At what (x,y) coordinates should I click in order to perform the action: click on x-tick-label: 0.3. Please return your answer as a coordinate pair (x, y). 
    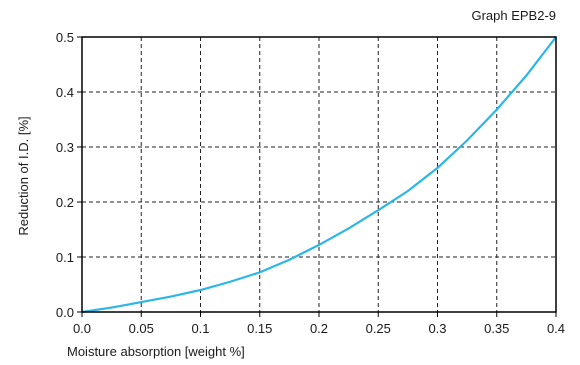
    Looking at the image, I should click on (437, 328).